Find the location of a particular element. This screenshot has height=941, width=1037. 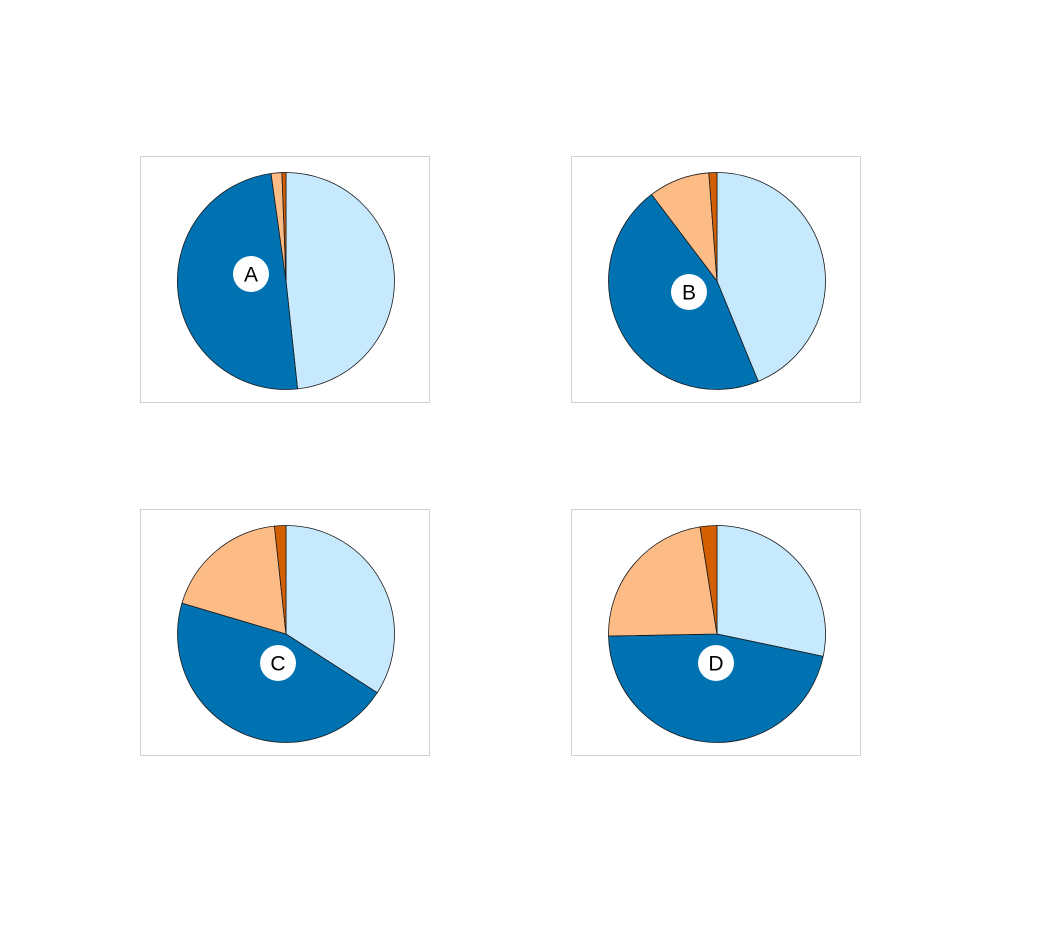

pie-label-b: B is located at coordinates (689, 292).